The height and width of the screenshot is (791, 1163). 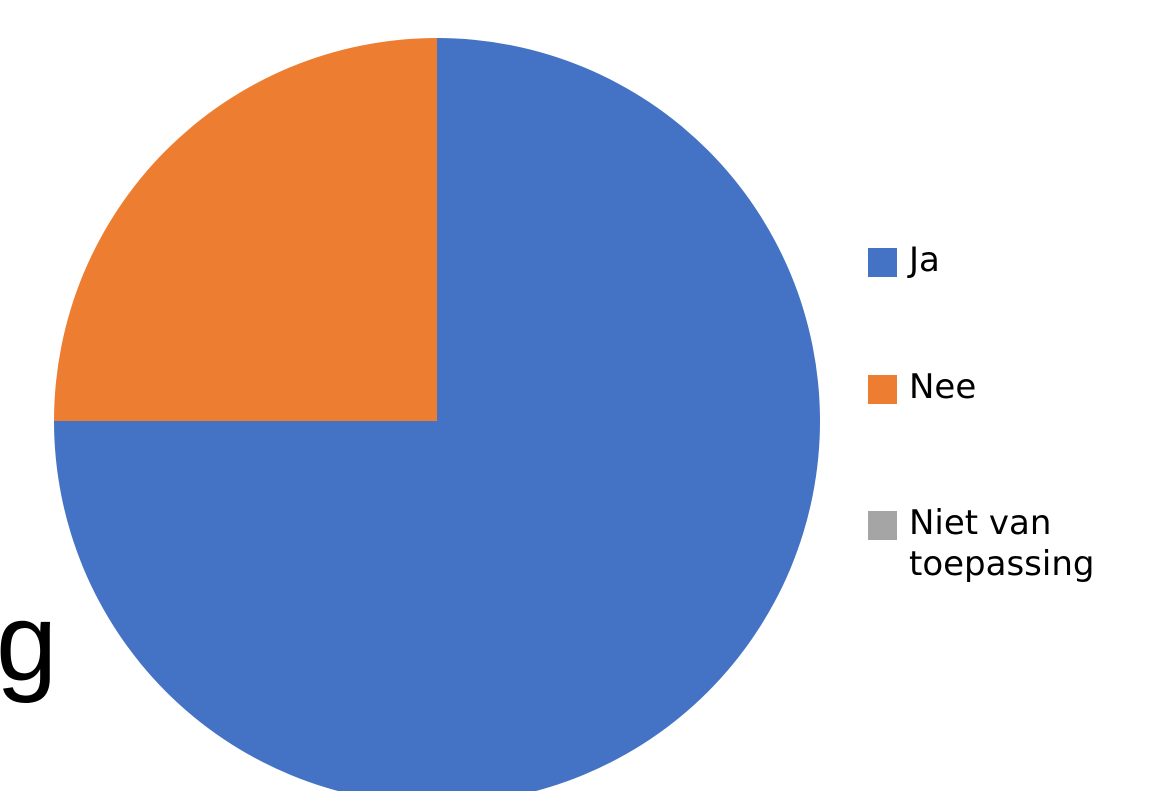 I want to click on partial-background-text: g, so click(x=29, y=642).